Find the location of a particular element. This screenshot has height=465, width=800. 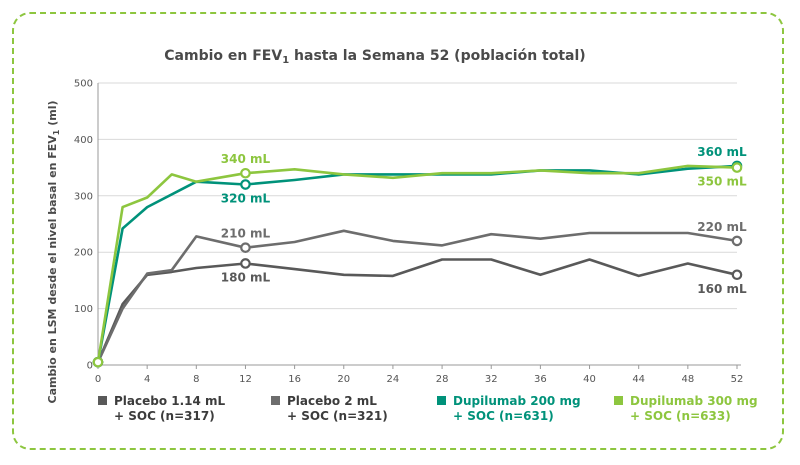

x-tick-label-8: 8 is located at coordinates (196, 379).